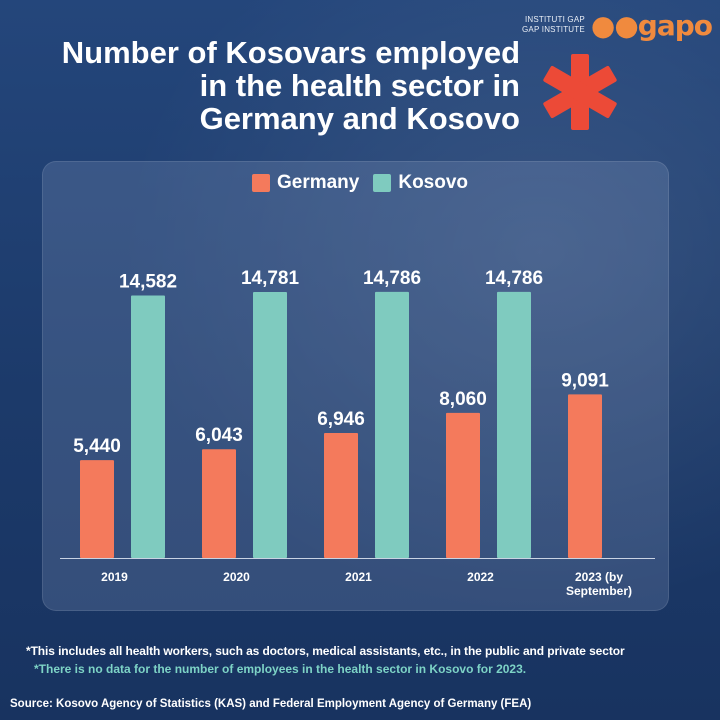 This screenshot has height=720, width=720. Describe the element at coordinates (318, 182) in the screenshot. I see `legend-label-germany: Germany` at that location.